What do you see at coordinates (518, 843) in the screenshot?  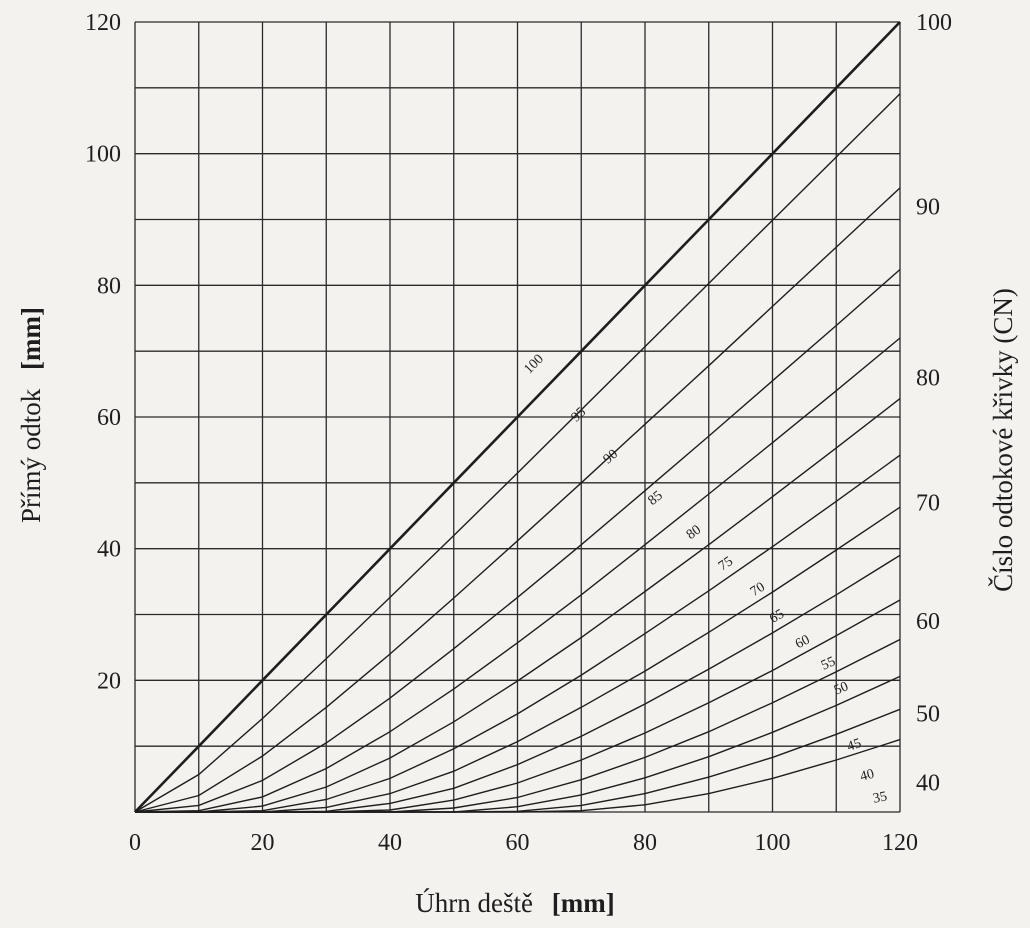 I see `x-tick-label: 60` at bounding box center [518, 843].